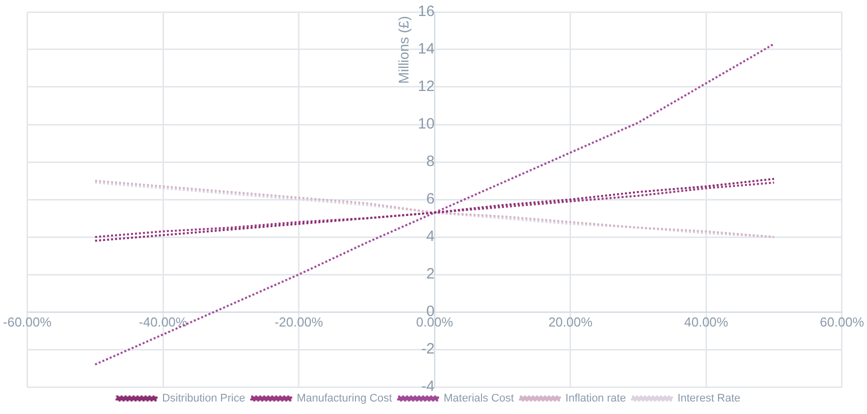  Describe the element at coordinates (403, 50) in the screenshot. I see `y-axis-title: Millions (£)` at that location.